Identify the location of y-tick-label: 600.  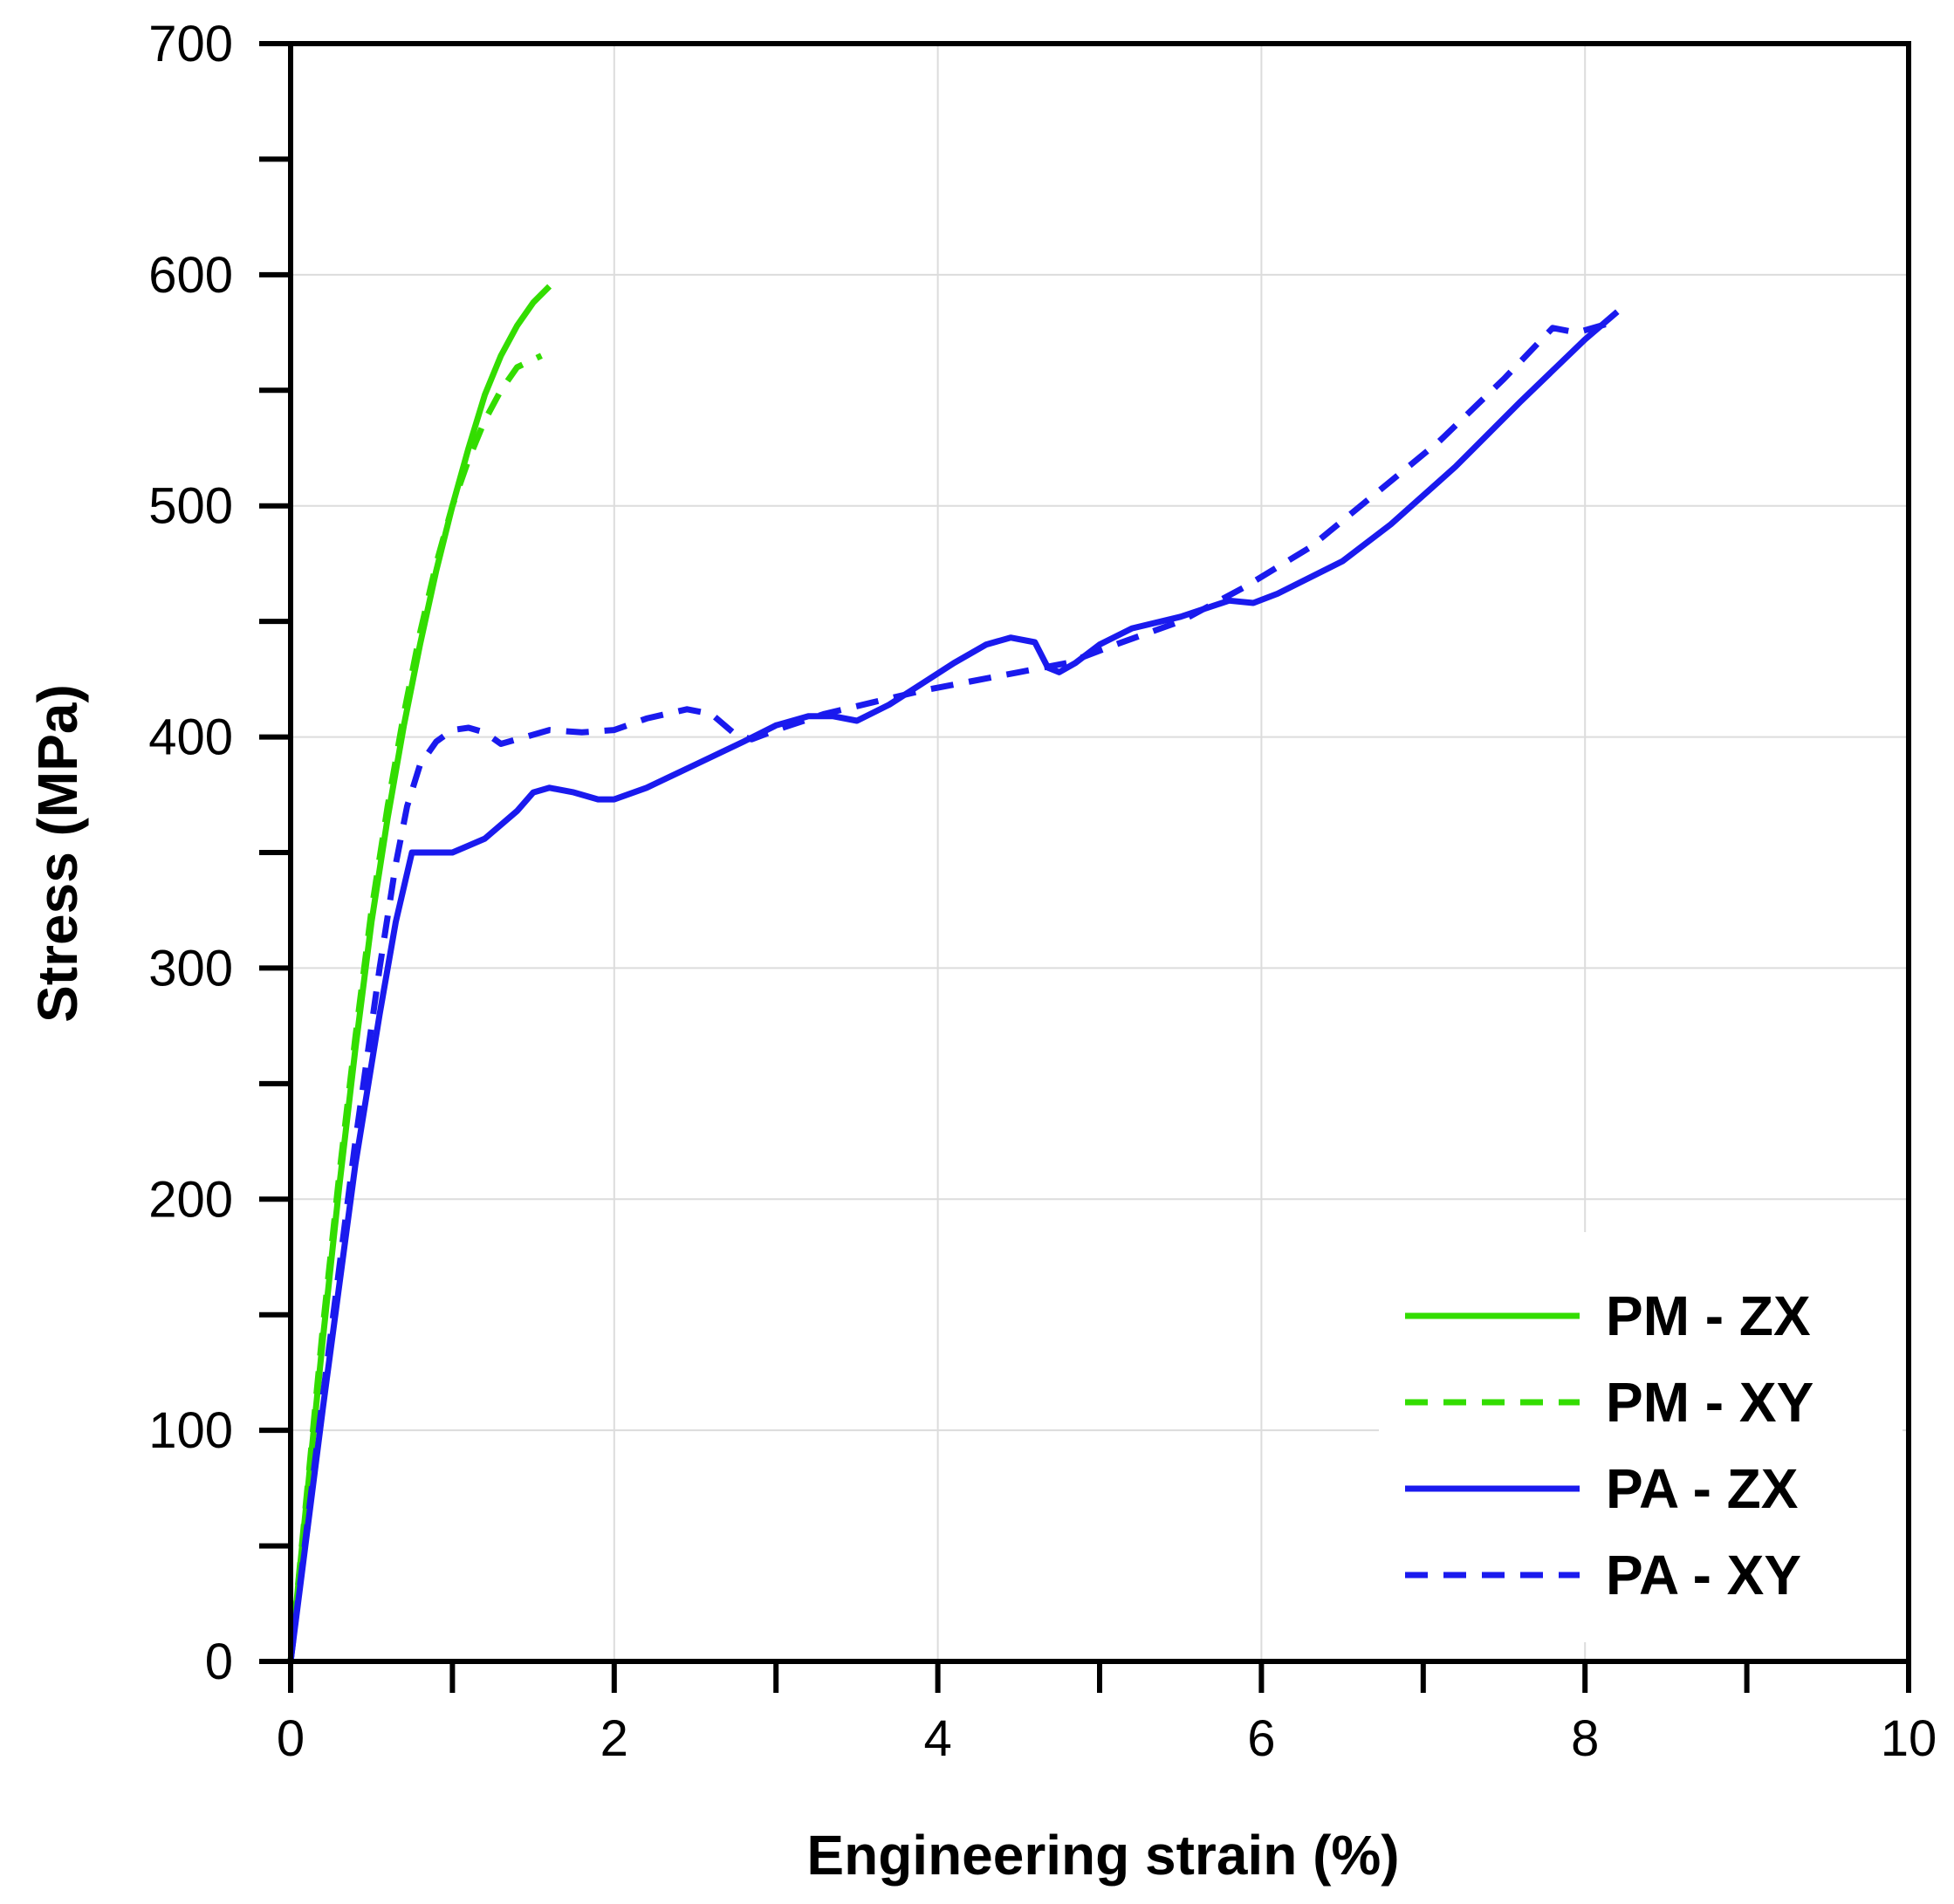
(190, 275).